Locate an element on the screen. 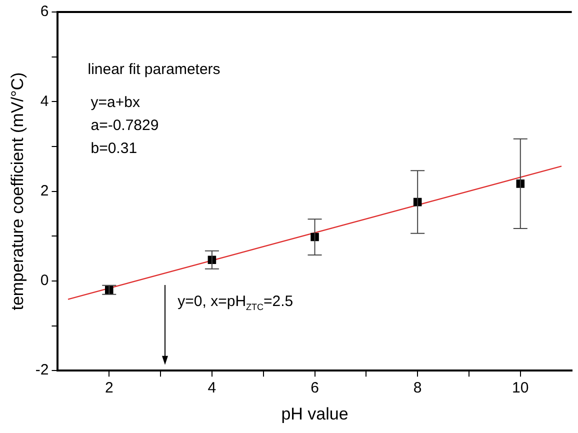 The height and width of the screenshot is (433, 578). annotation: linear fit parameters is located at coordinates (154, 69).